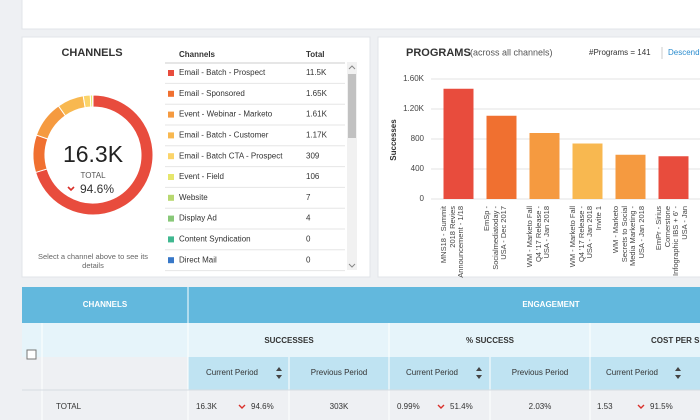  Describe the element at coordinates (478, 373) in the screenshot. I see `sort-icons` at that location.